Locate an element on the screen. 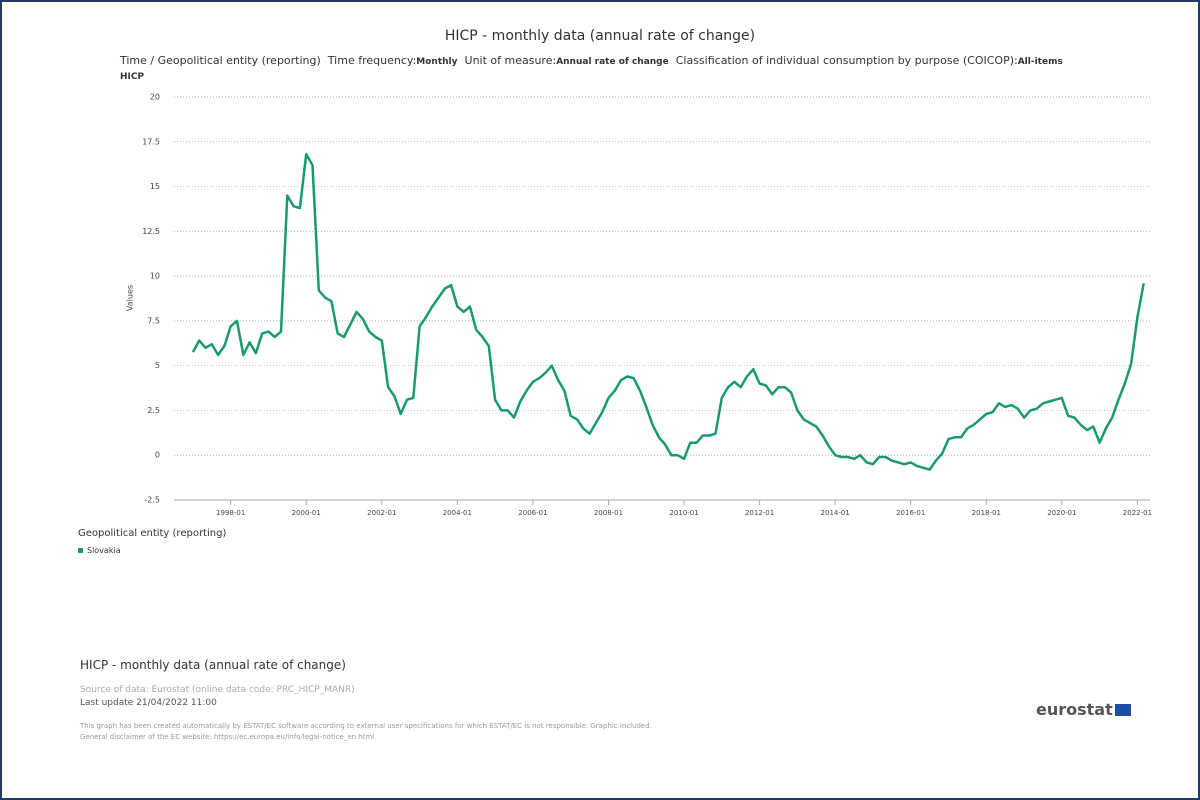  x-tick-label: 2004-01 is located at coordinates (457, 513).